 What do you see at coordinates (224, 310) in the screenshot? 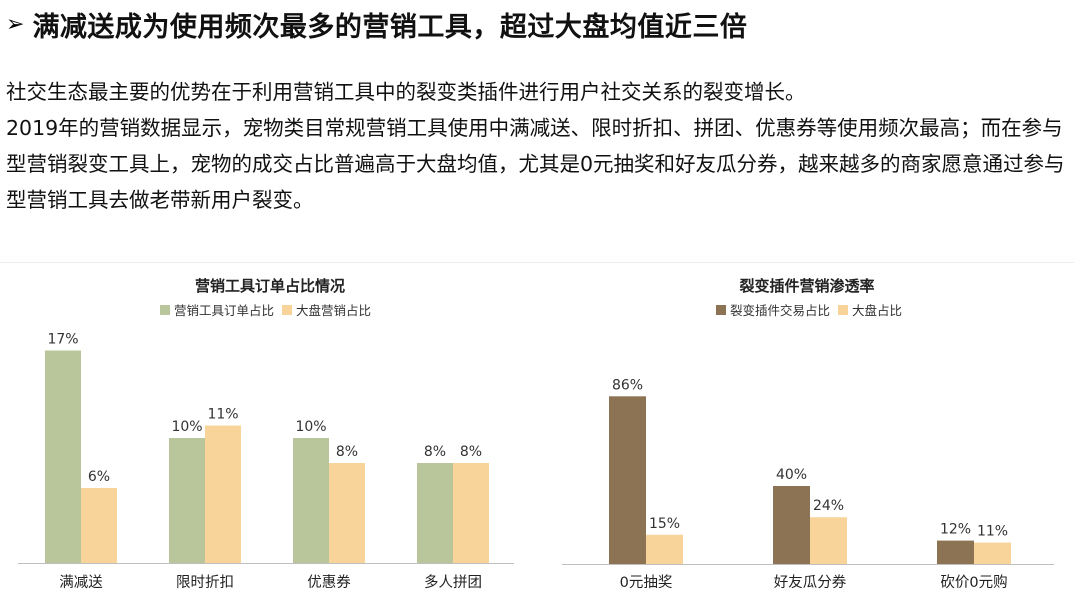
I see `ordershare-legend-label-1: 营销工具订单占比` at bounding box center [224, 310].